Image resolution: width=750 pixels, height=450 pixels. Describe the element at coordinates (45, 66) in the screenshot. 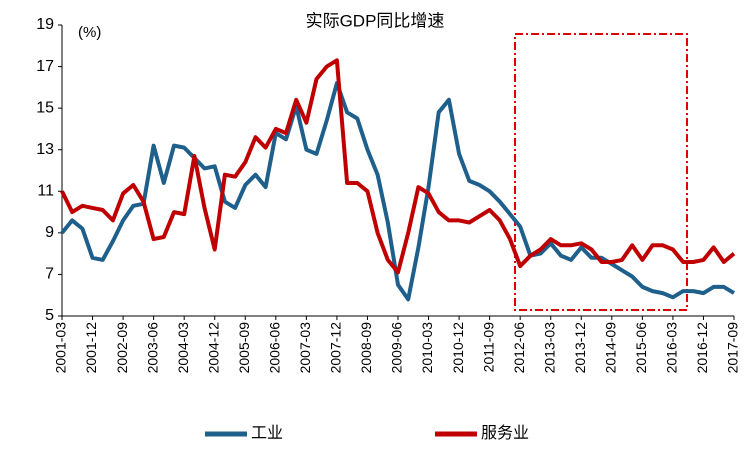

I see `y-tick-label: 17` at that location.